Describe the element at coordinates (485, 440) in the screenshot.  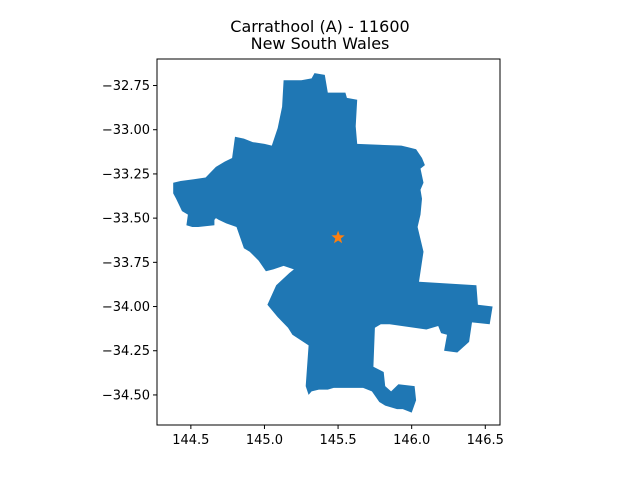
I see `x-tick-label: 146.5` at that location.